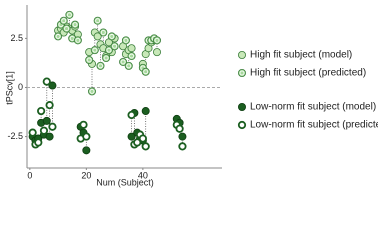 This screenshot has height=240, width=378. Describe the element at coordinates (143, 175) in the screenshot. I see `x-tick-label: 40` at that location.